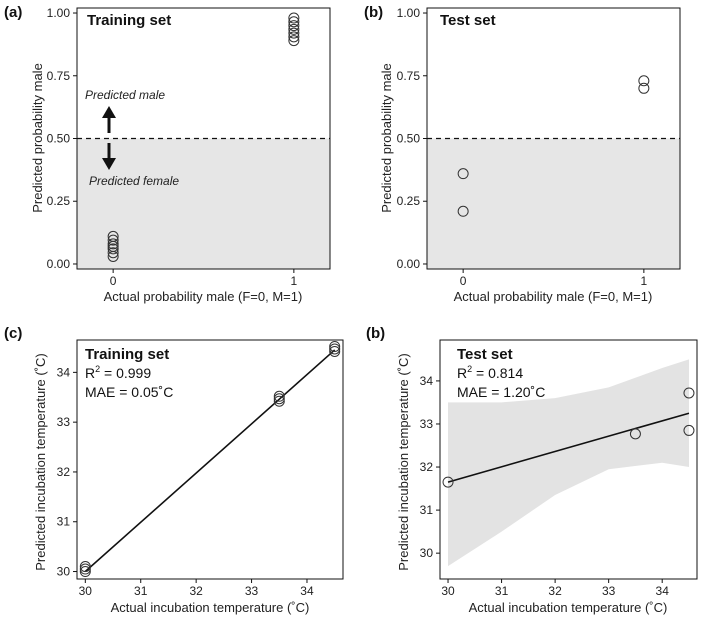 The image size is (709, 629). What do you see at coordinates (663, 591) in the screenshot?
I see `x-tick-label: 34` at bounding box center [663, 591].